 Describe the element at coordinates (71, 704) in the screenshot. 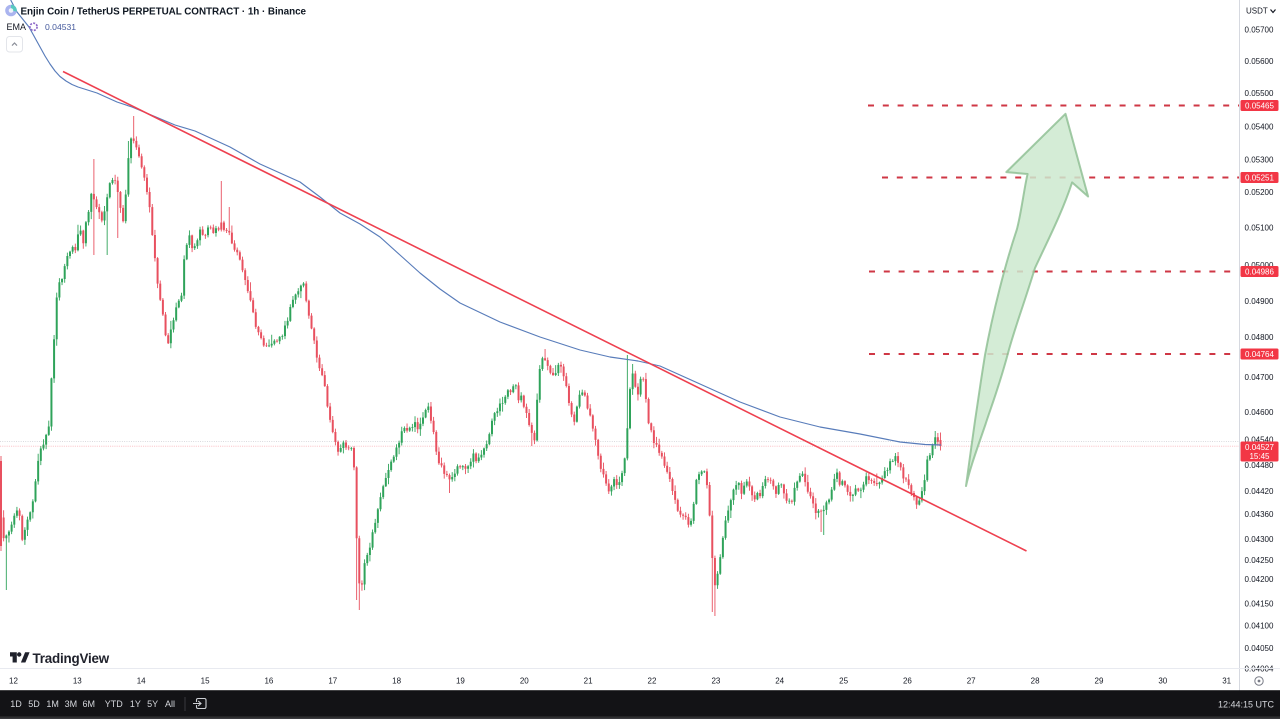

I see `svg-text: 3M` at that location.